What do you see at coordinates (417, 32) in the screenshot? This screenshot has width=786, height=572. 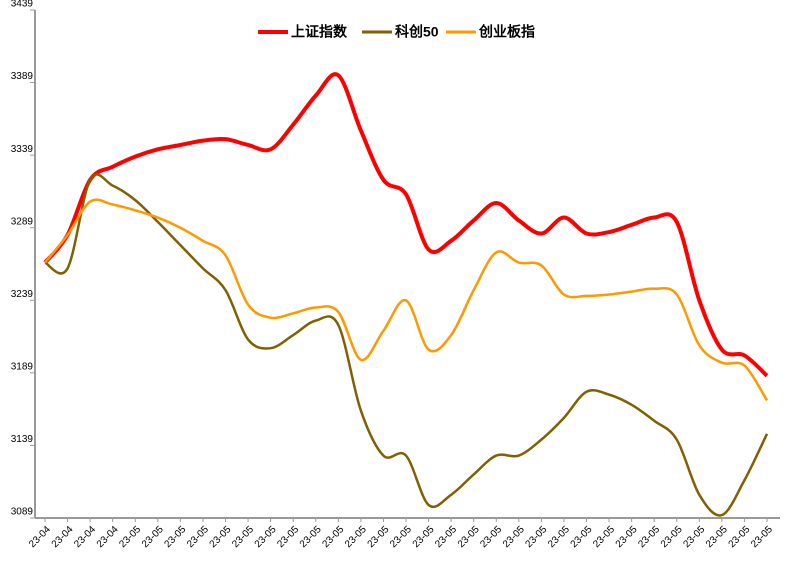 I see `legend-label: 科创50` at bounding box center [417, 32].